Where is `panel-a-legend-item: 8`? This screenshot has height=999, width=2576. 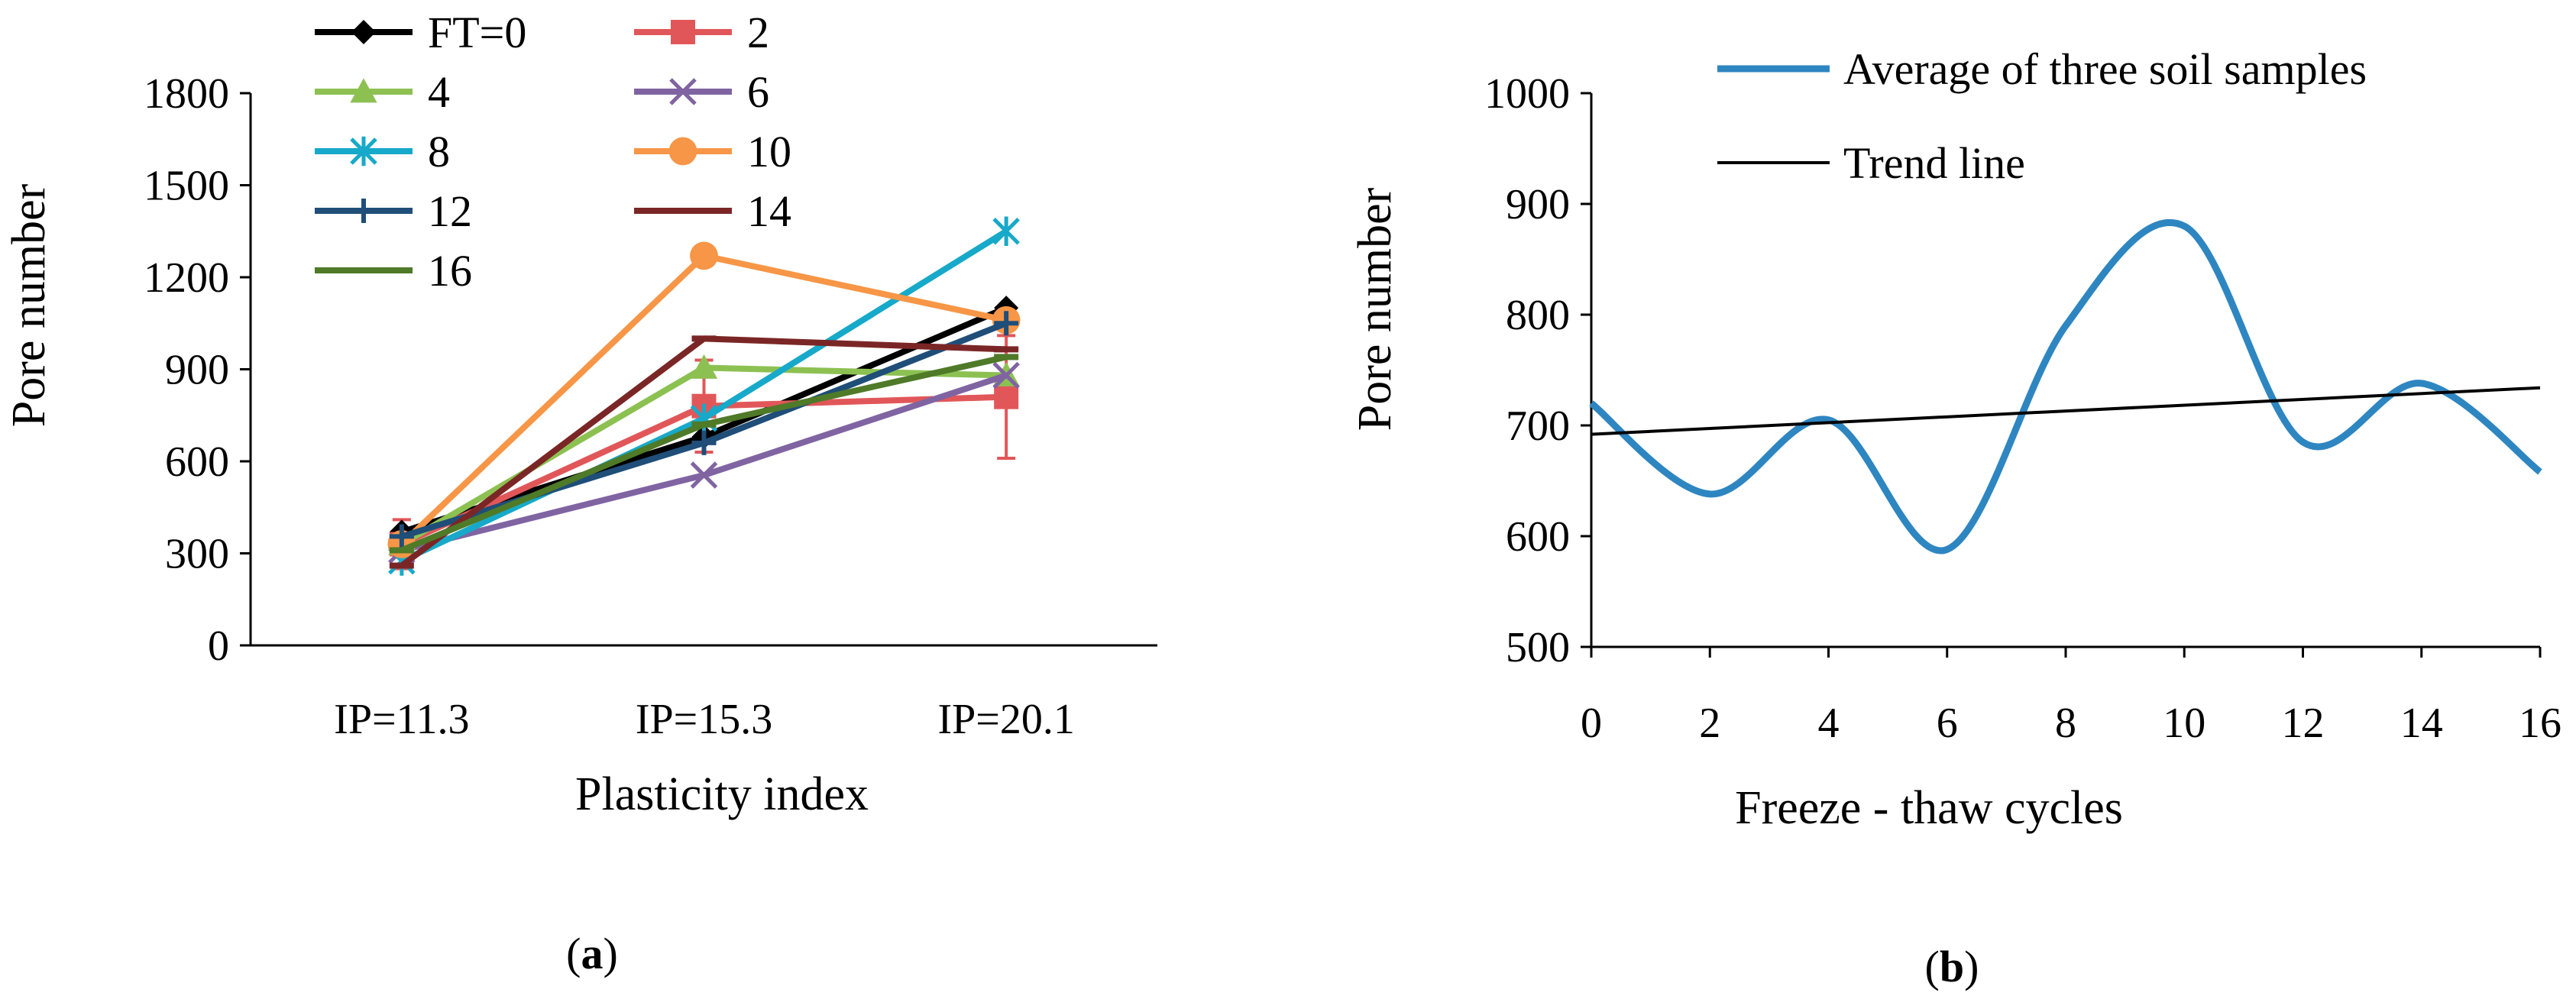 panel-a-legend-item: 8 is located at coordinates (382, 152).